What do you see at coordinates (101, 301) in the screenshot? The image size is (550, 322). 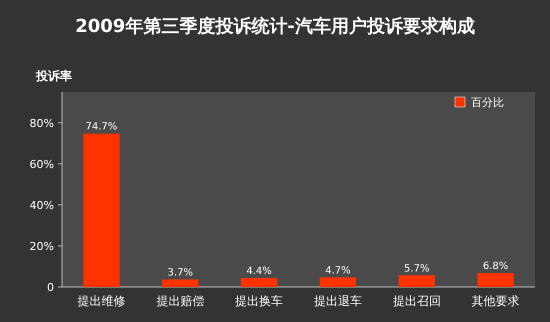 I see `x-tick-label: 提出维修` at bounding box center [101, 301].